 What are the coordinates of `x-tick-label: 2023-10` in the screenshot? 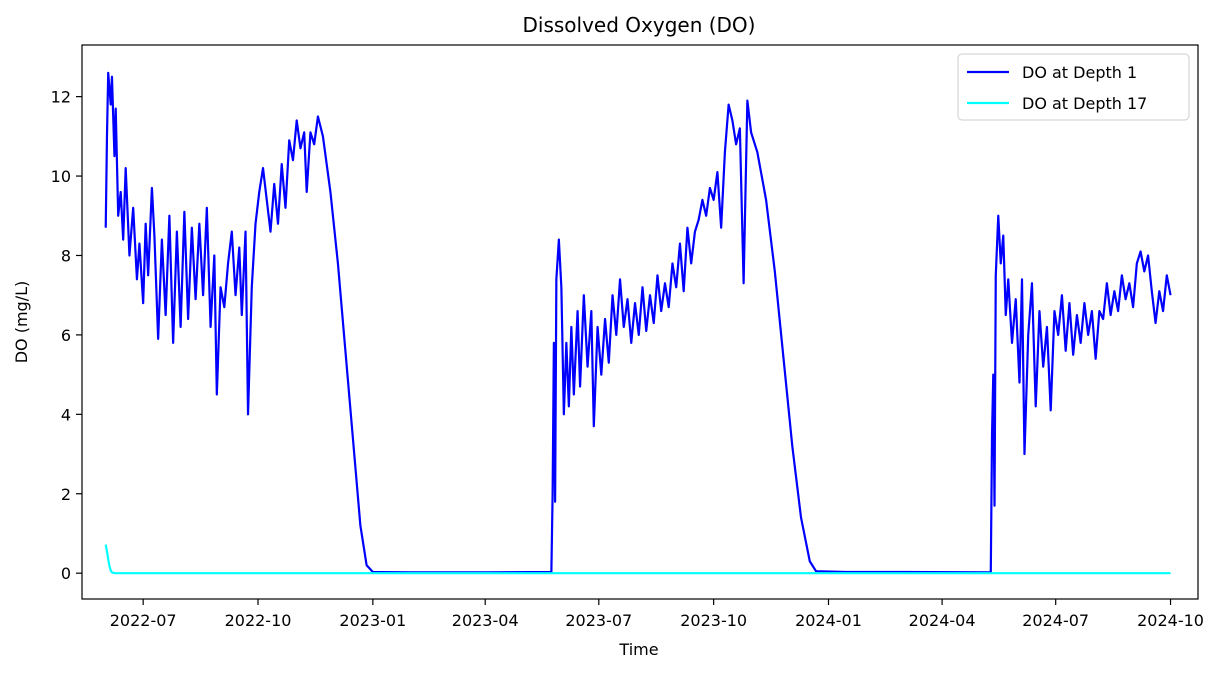 It's located at (713, 620).